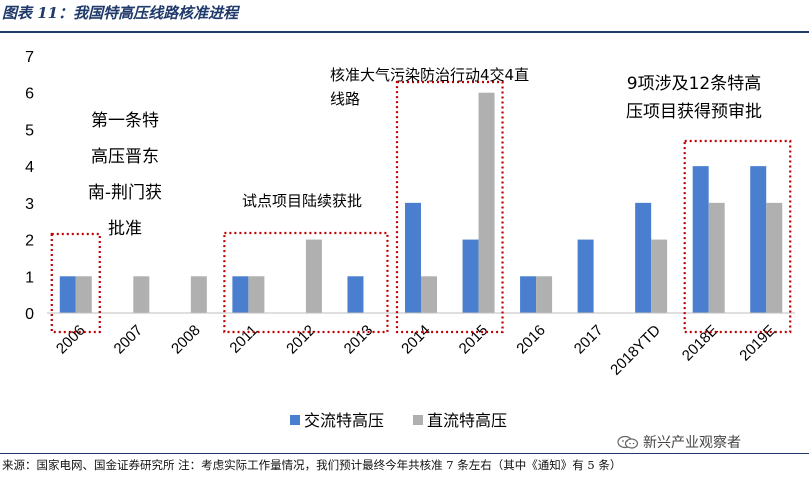 The width and height of the screenshot is (809, 481). I want to click on annotation-air-plan: 核准大气污染防治行动4交4直, so click(429, 75).